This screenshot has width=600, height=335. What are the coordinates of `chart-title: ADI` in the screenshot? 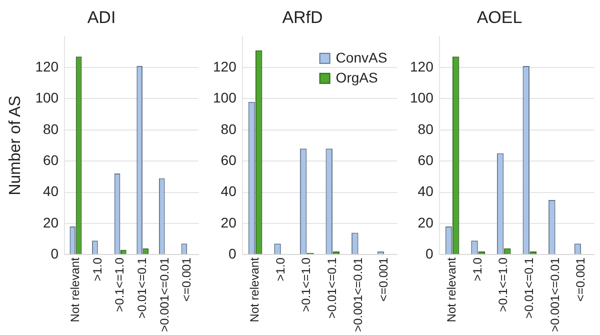 It's located at (101, 17).